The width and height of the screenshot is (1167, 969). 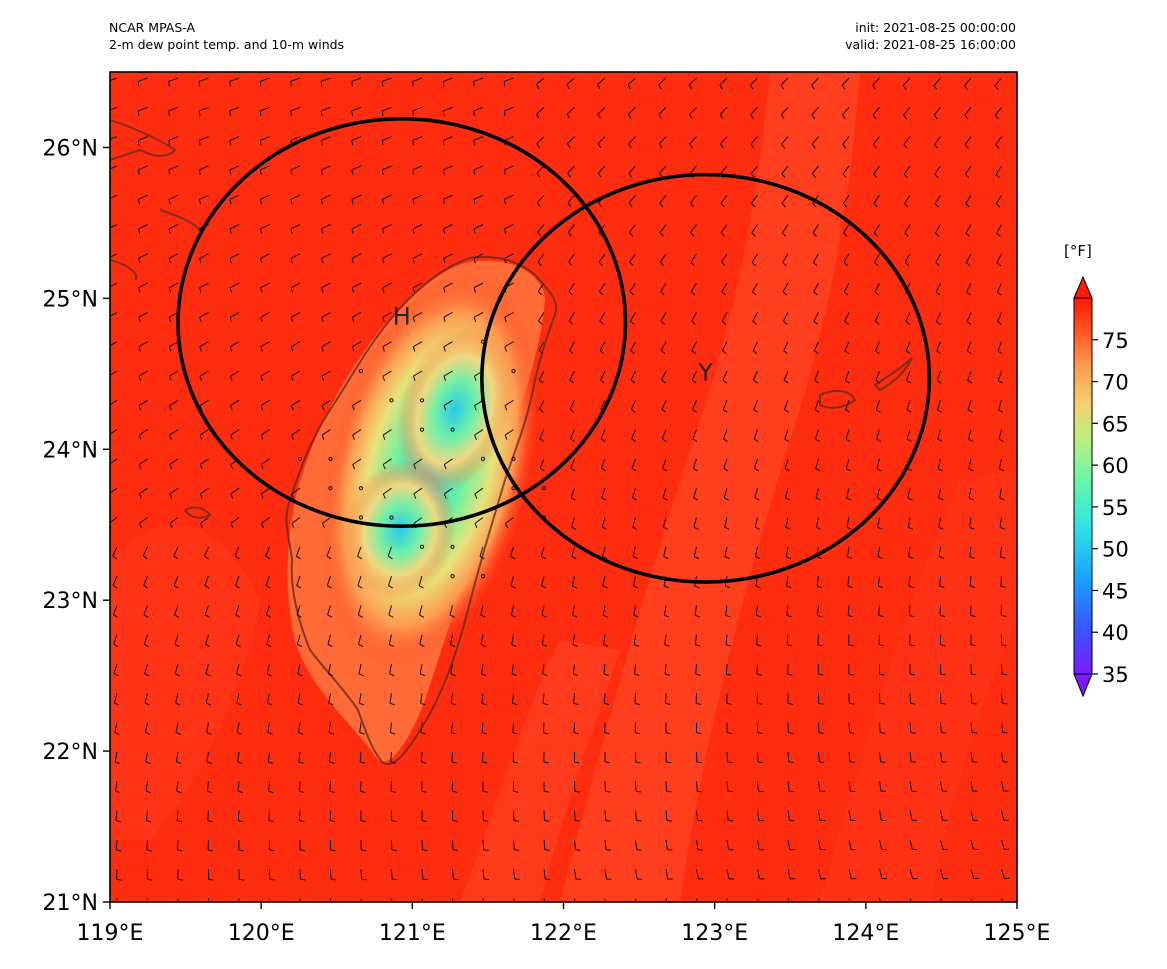 What do you see at coordinates (110, 933) in the screenshot?
I see `x-tick-label: 119°E` at bounding box center [110, 933].